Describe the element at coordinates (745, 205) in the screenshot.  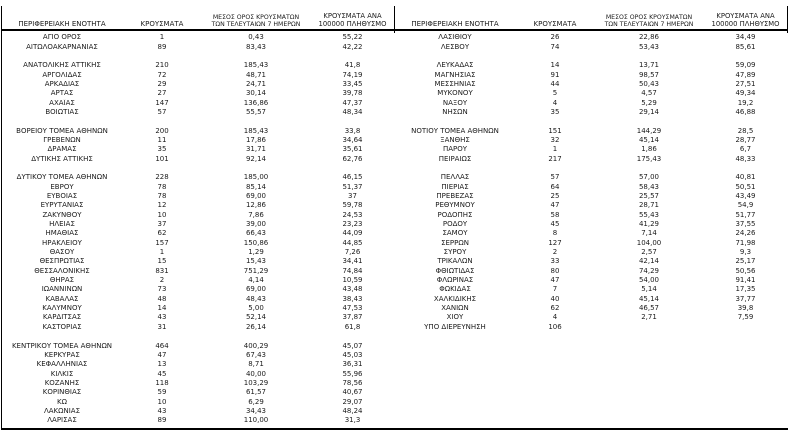
I see `per100k-cell: 54,9` at that location.